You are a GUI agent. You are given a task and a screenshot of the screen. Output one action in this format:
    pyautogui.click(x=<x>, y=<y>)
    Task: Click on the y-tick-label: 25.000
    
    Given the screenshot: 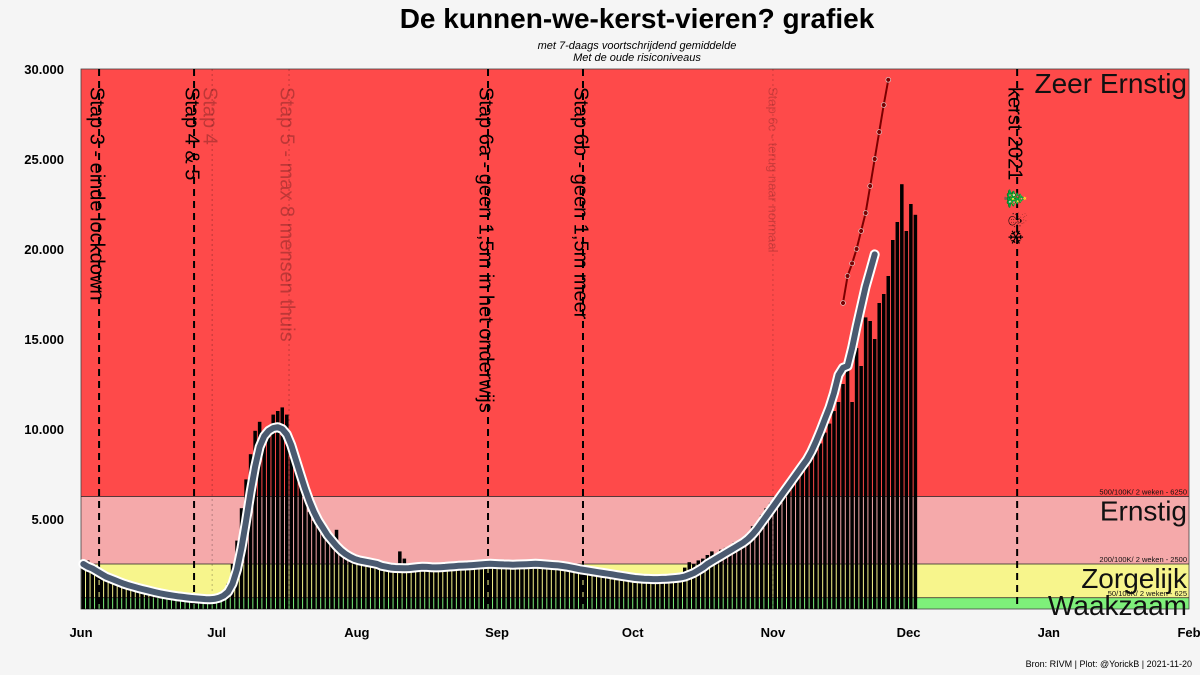 What is the action you would take?
    pyautogui.click(x=44, y=159)
    